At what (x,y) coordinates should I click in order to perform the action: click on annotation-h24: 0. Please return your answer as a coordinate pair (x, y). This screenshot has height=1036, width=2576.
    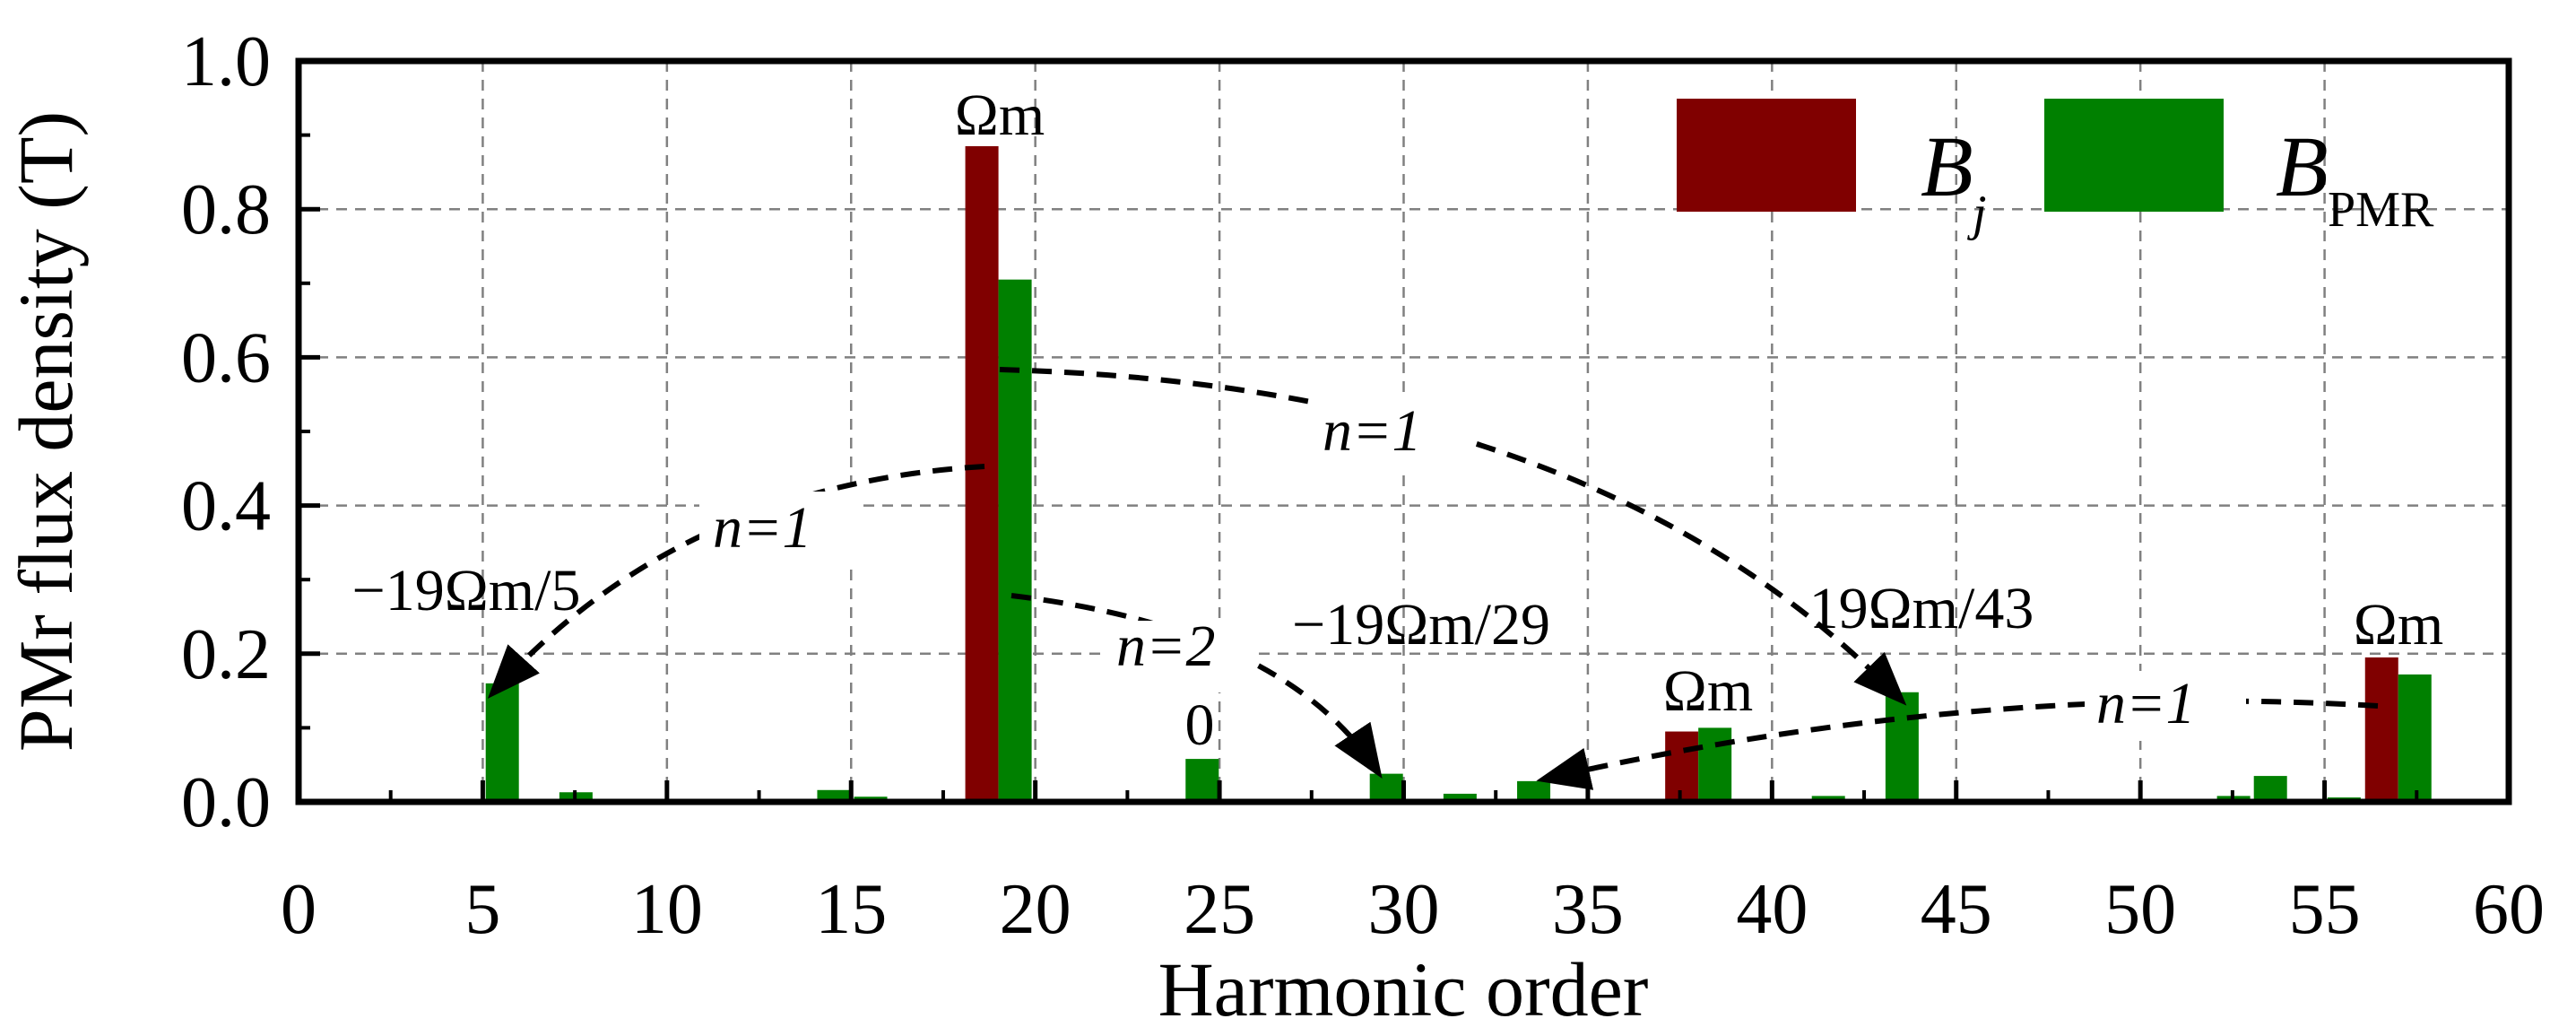
    Looking at the image, I should click on (1200, 725).